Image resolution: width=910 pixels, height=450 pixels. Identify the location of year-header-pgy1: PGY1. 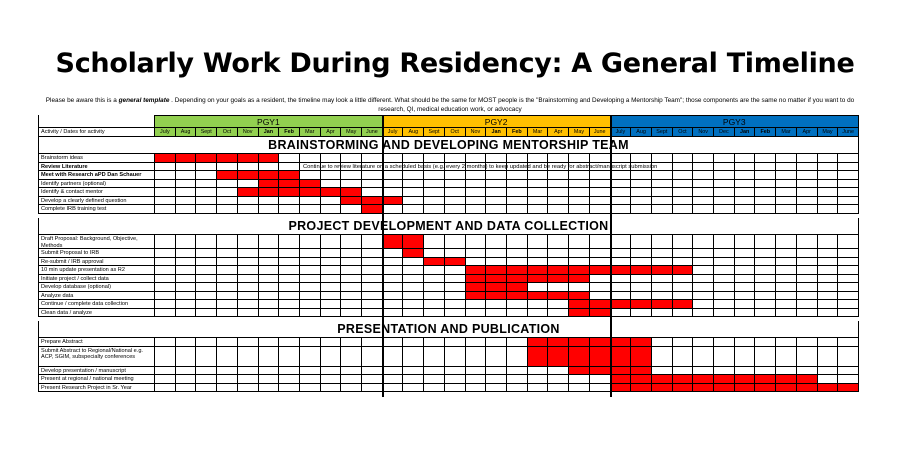
(269, 121).